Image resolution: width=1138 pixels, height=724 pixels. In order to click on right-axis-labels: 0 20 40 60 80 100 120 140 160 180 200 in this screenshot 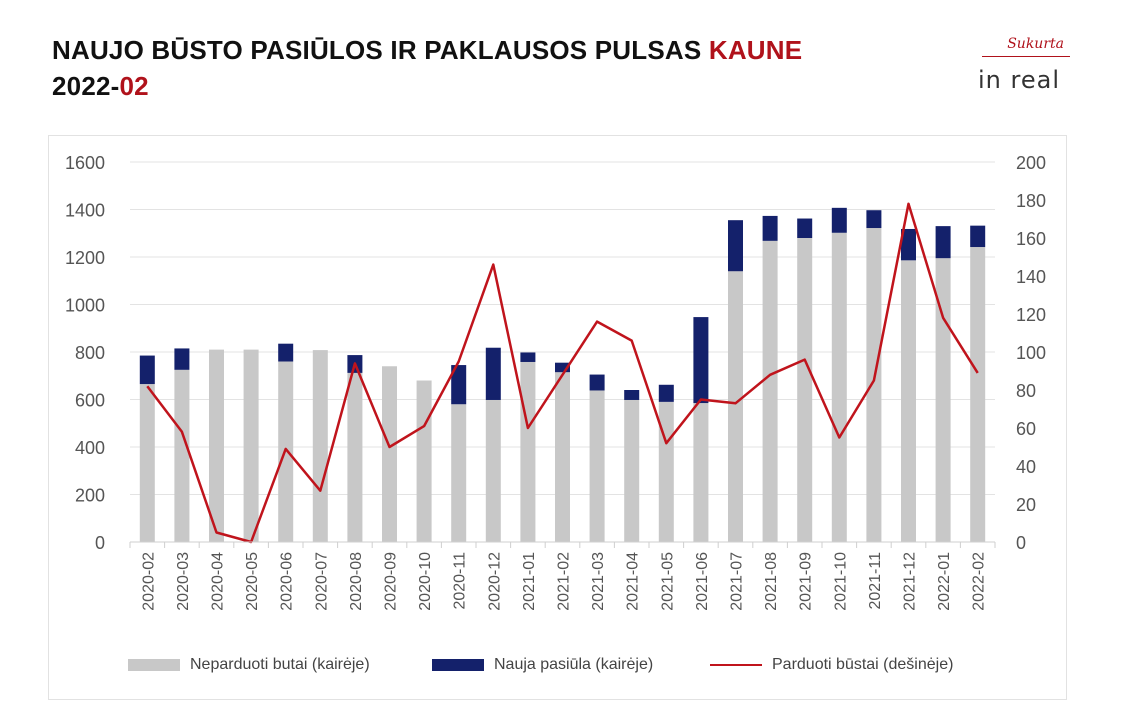, I will do `click(1031, 353)`.